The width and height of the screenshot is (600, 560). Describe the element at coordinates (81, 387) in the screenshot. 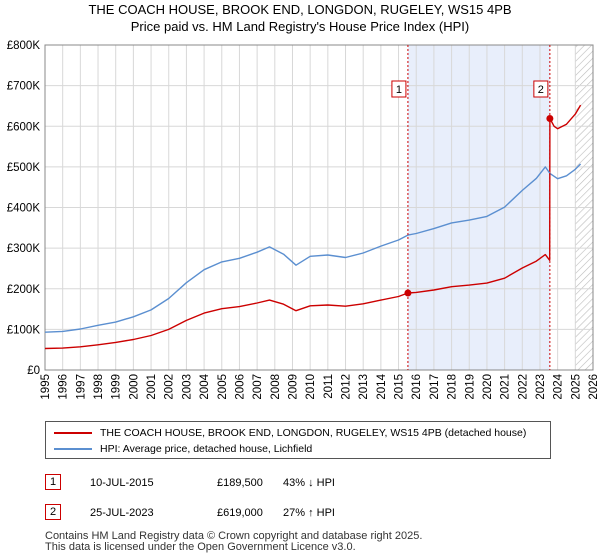

I see `x-tick-label: 1997` at that location.